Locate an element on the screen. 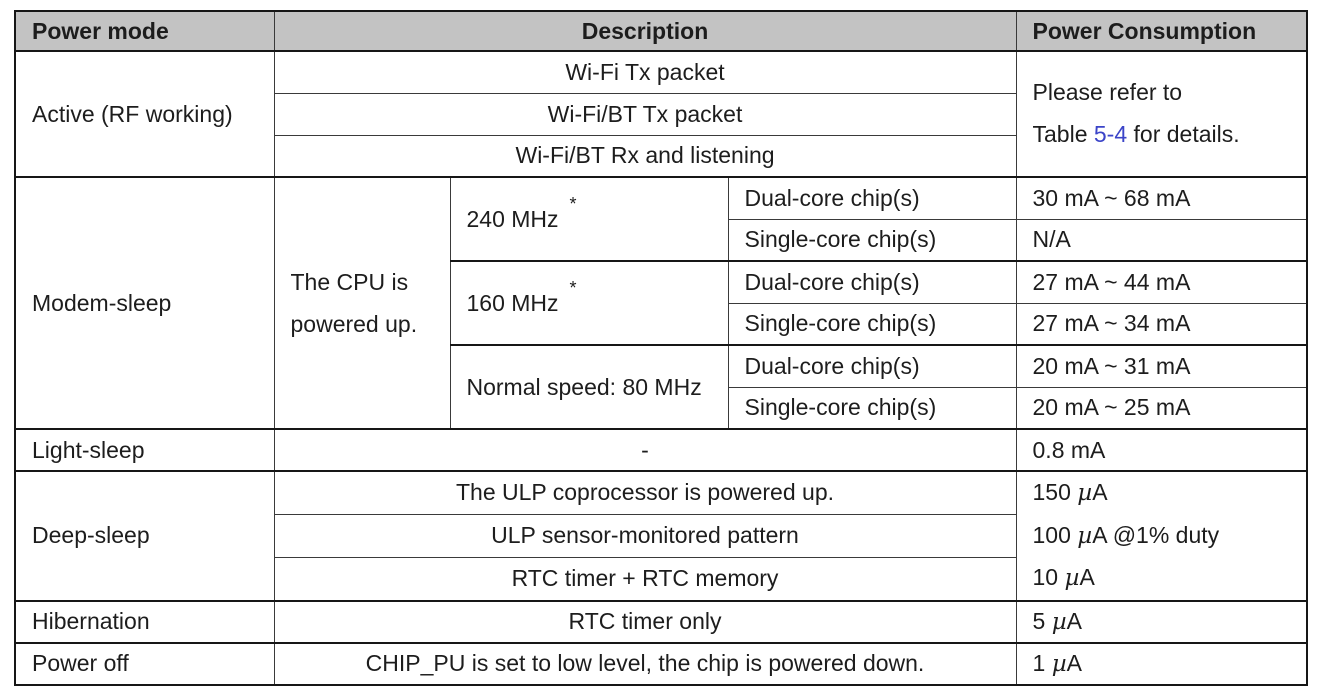 The height and width of the screenshot is (692, 1320). cell-freq-160: 160 MHz * is located at coordinates (589, 303).